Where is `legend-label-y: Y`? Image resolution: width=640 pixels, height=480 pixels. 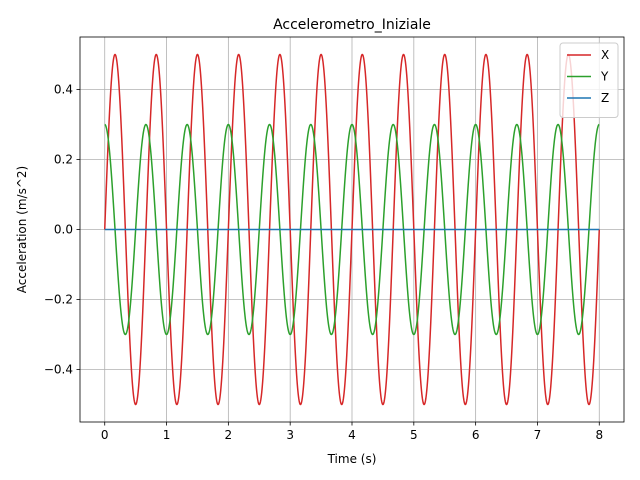 legend-label-y: Y is located at coordinates (604, 77).